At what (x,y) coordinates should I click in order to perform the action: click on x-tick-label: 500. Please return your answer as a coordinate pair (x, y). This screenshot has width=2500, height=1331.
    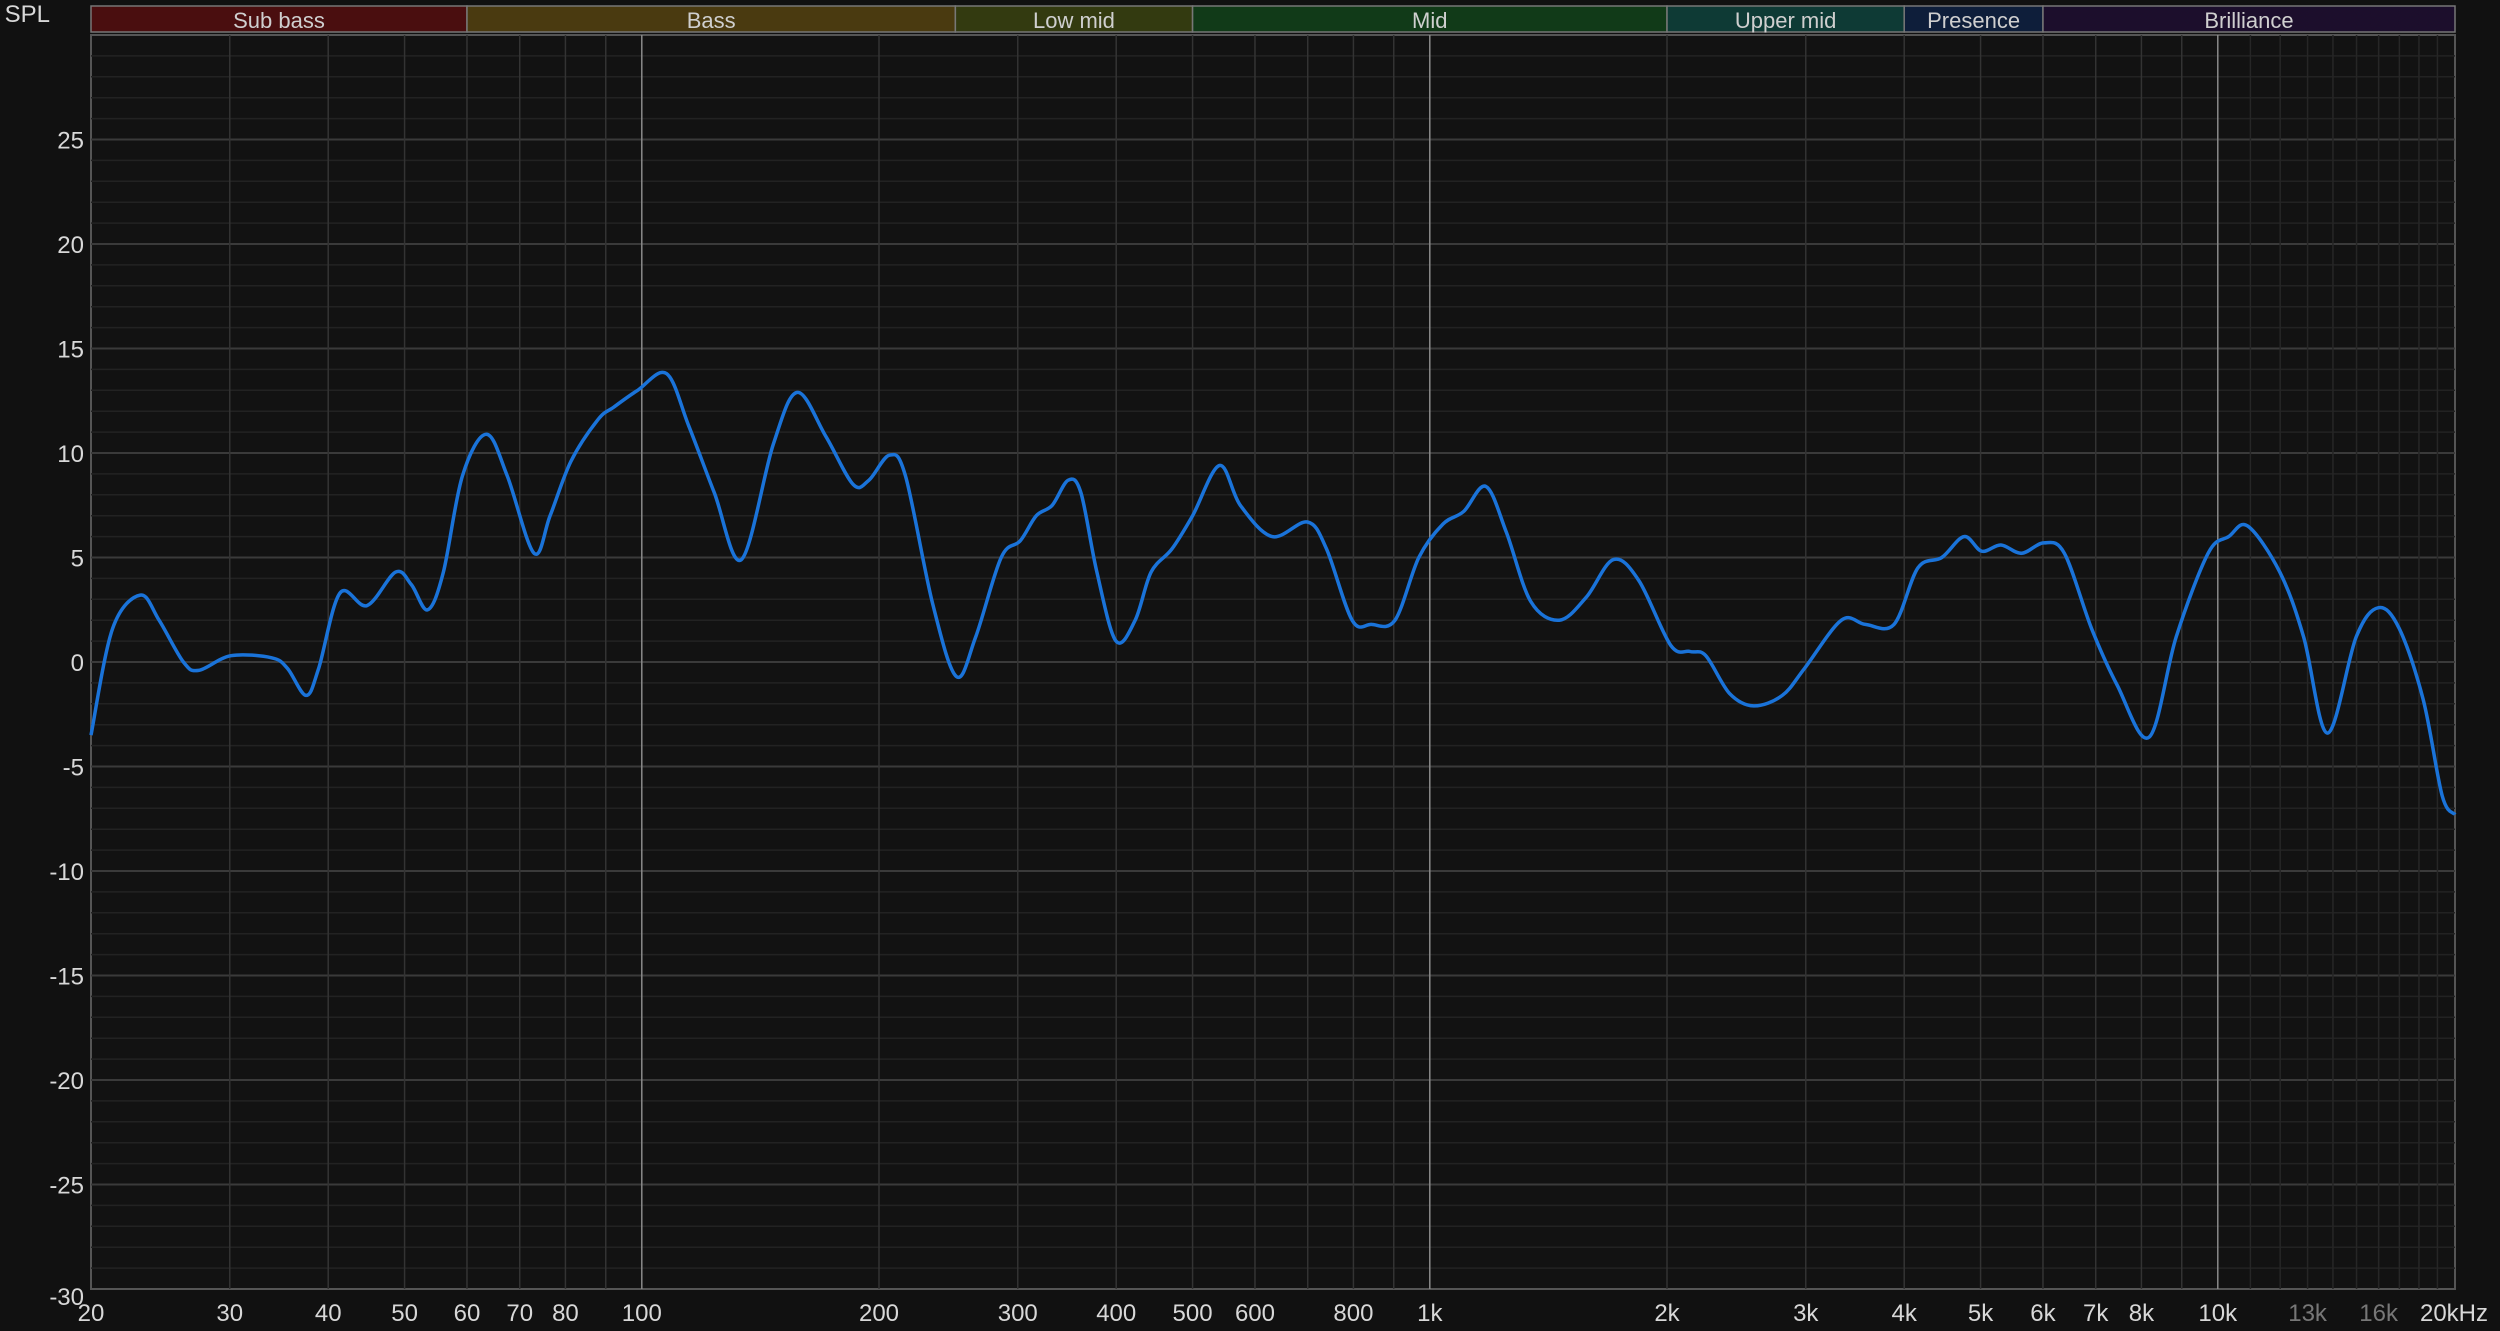
    Looking at the image, I should click on (1193, 1313).